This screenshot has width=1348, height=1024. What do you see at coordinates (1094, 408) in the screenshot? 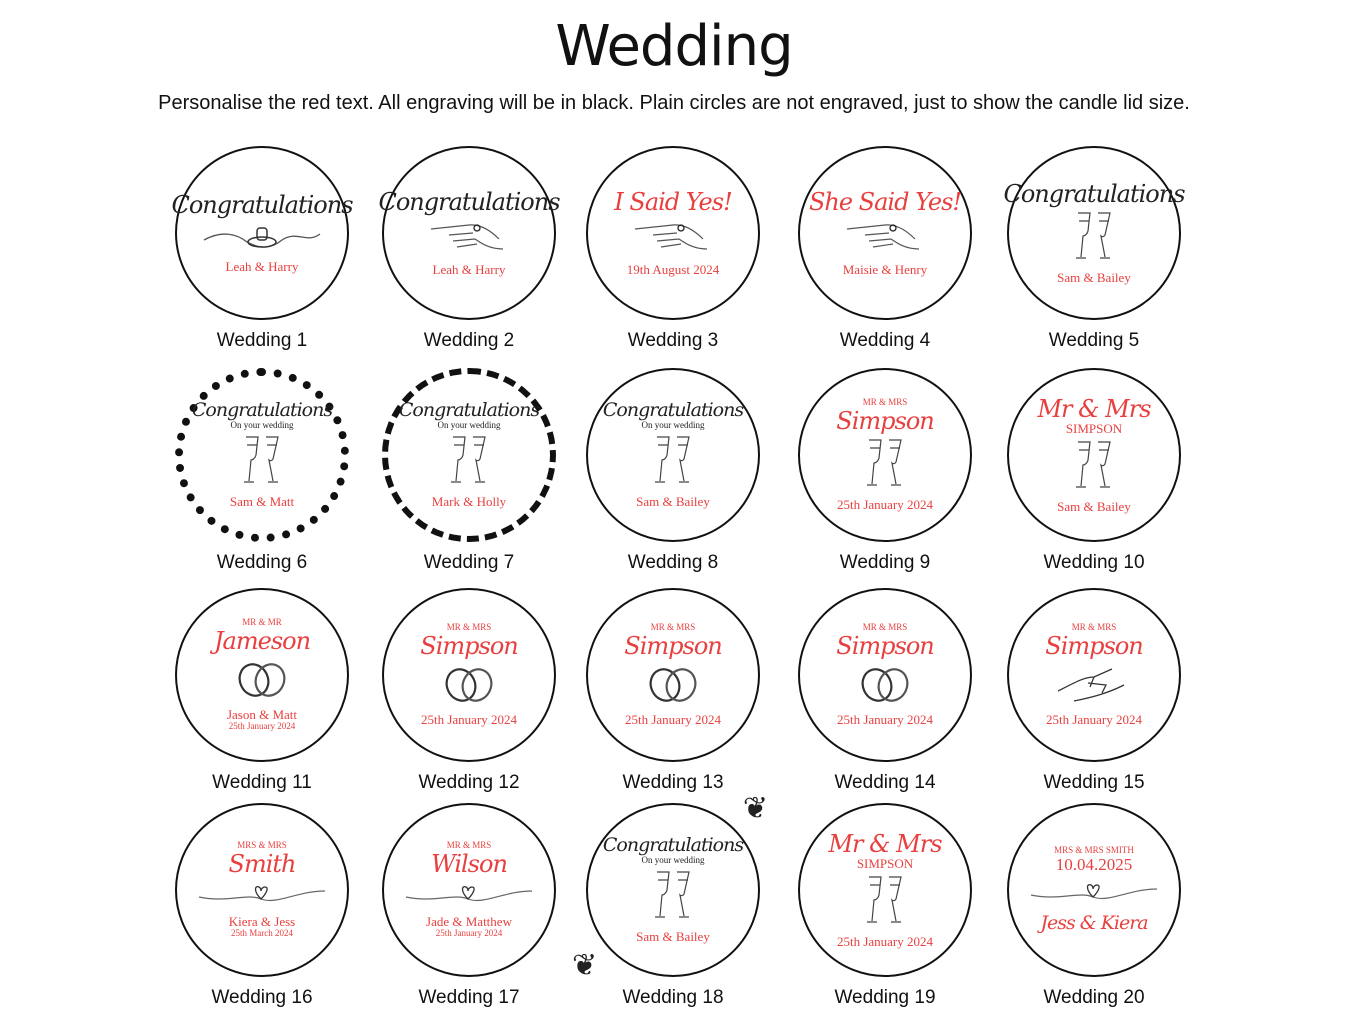
I see `engraving-text: Mr & Mrs` at bounding box center [1094, 408].